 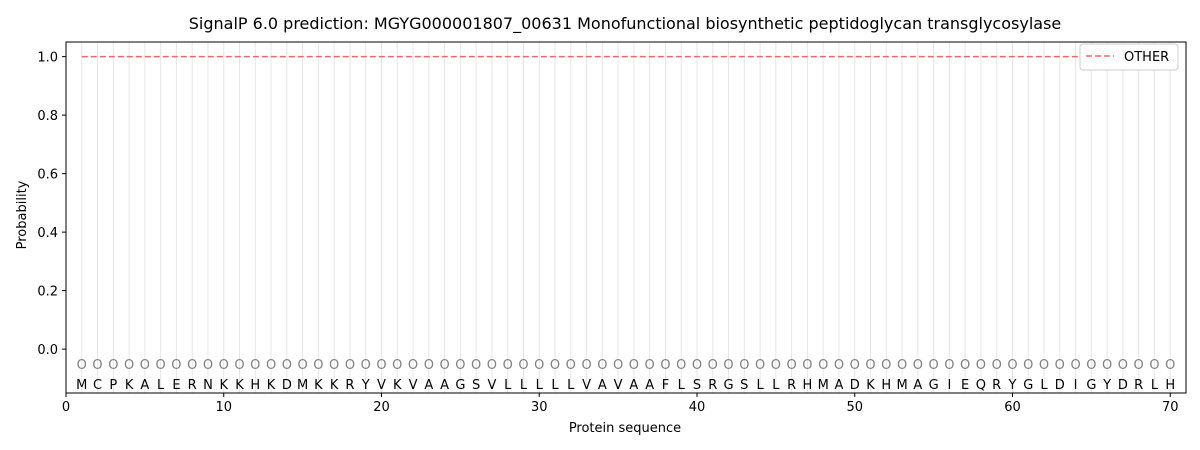 I want to click on legend-label-other: OTHER, so click(x=1146, y=57).